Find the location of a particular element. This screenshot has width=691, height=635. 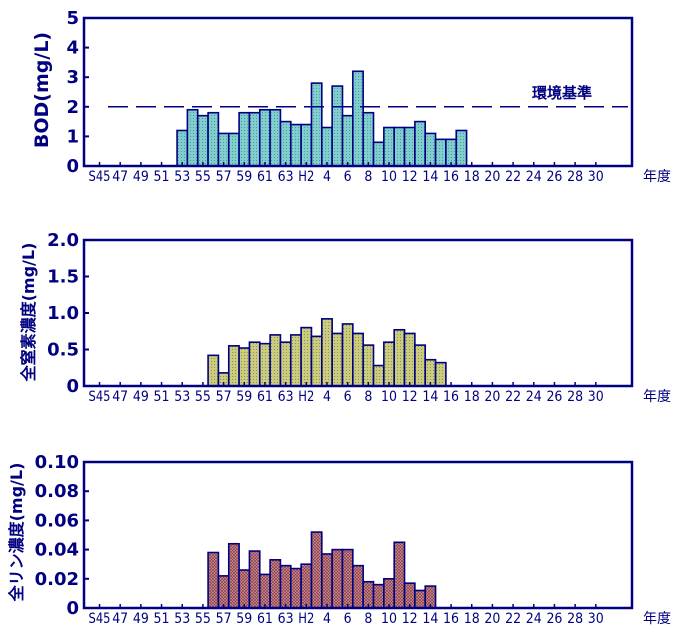

y-tick-label: 2.0 is located at coordinates (63, 240).